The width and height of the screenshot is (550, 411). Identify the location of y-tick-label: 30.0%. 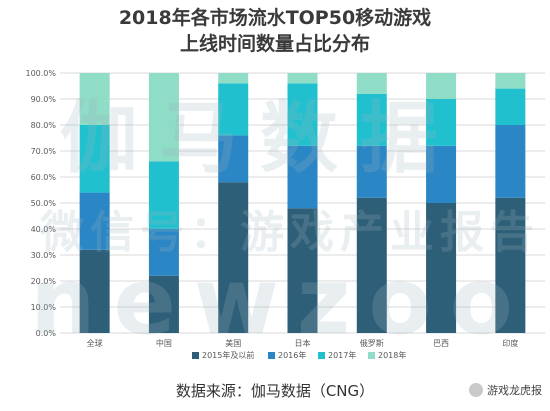
(44, 255).